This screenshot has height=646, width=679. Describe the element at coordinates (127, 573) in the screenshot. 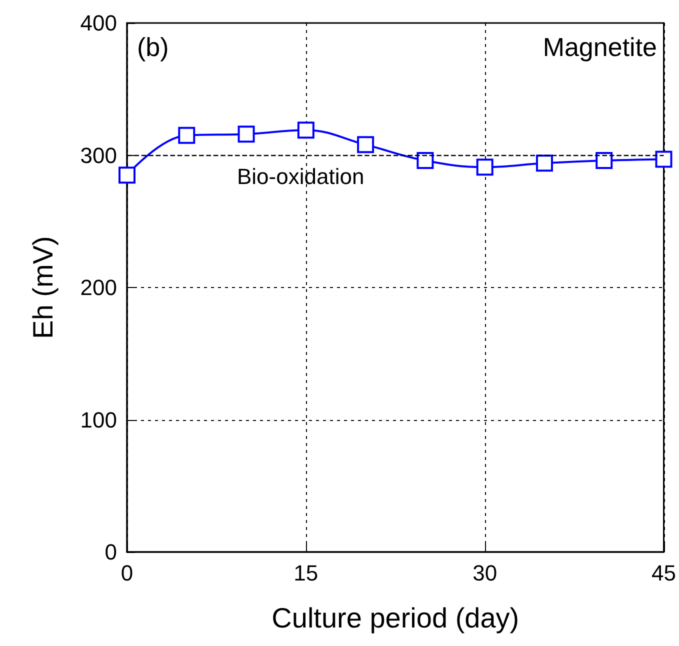

I see `x-tick-label: 0` at that location.